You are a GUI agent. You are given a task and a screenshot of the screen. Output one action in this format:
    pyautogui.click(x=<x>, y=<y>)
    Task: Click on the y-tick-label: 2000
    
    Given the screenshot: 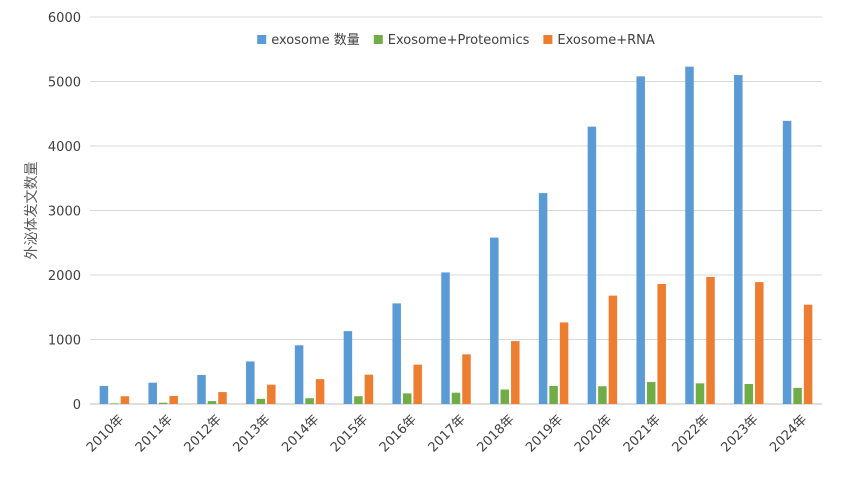 What is the action you would take?
    pyautogui.click(x=64, y=276)
    